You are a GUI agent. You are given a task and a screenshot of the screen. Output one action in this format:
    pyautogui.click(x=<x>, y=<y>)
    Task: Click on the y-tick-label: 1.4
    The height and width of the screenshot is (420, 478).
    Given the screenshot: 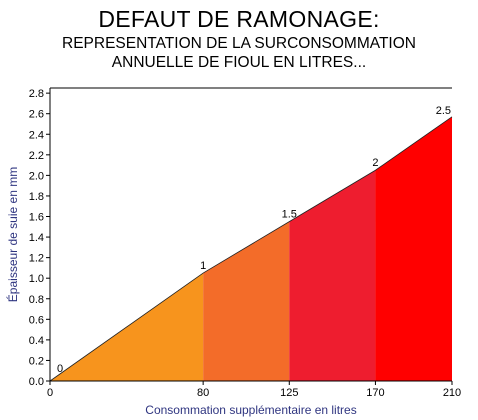 What is the action you would take?
    pyautogui.click(x=36, y=238)
    